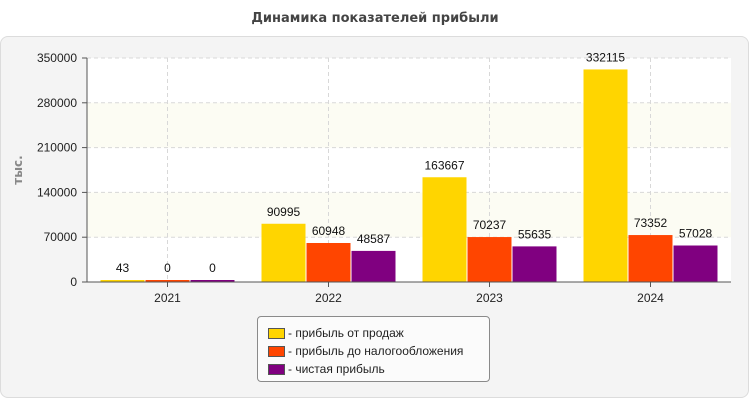 The width and height of the screenshot is (750, 400). I want to click on chart-title: Динамика показателей прибыли, so click(375, 18).